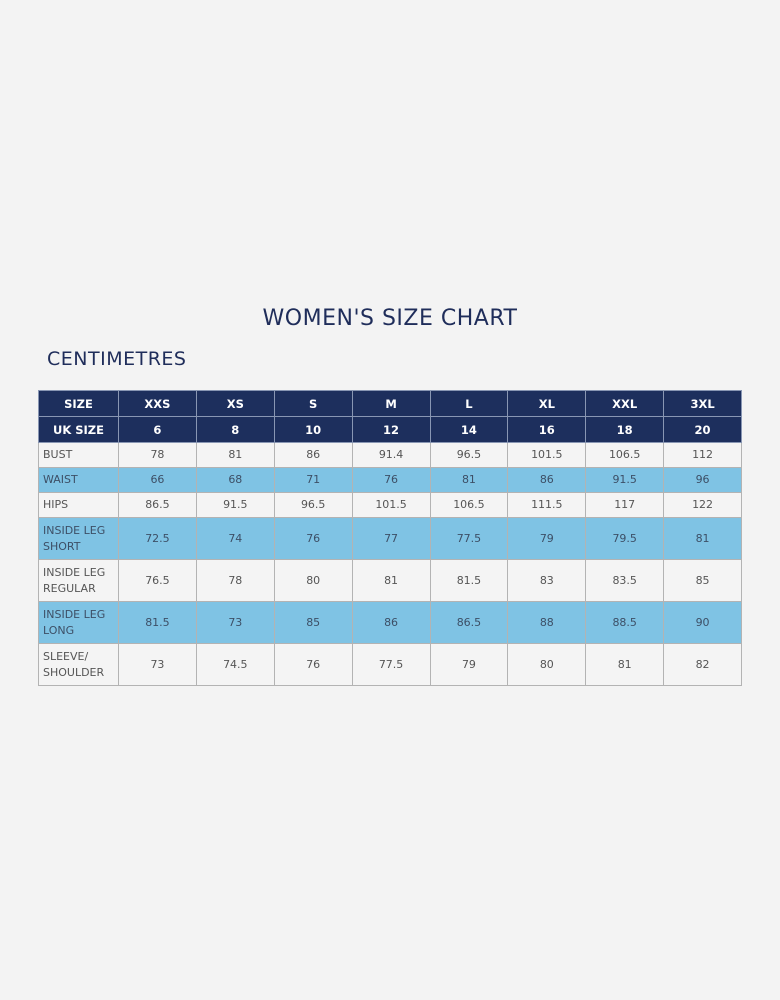 The width and height of the screenshot is (780, 1000). Describe the element at coordinates (78, 538) in the screenshot. I see `row-label: INSIDE LEG SHORT` at that location.